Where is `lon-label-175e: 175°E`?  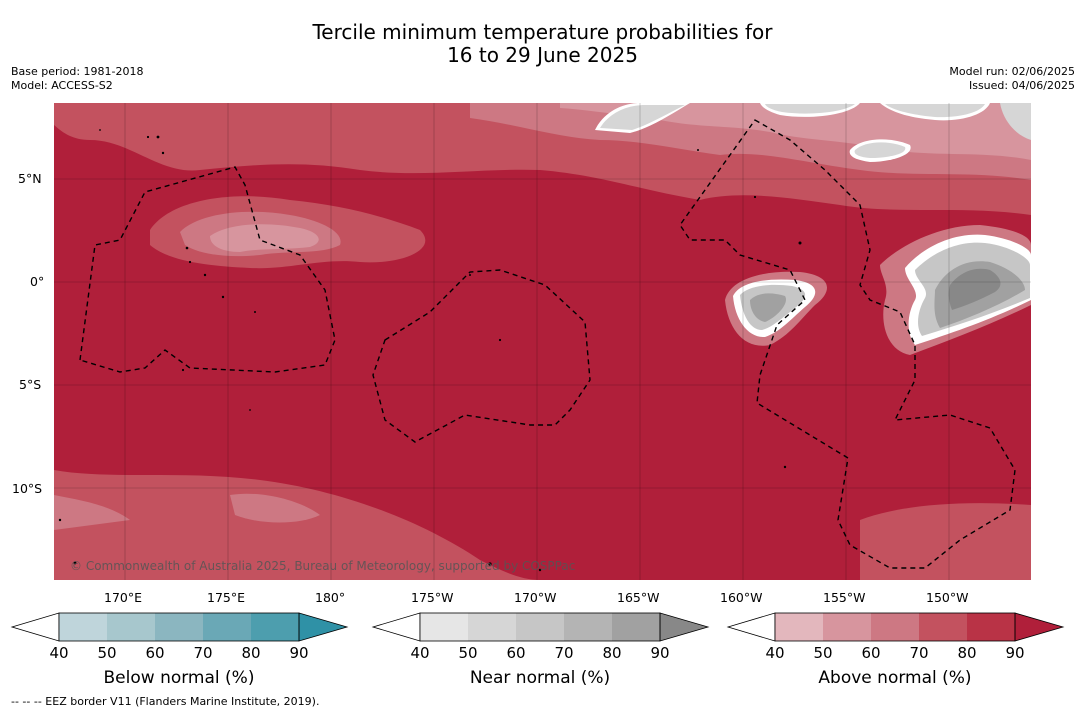
lon-label-175e: 175°E is located at coordinates (226, 597).